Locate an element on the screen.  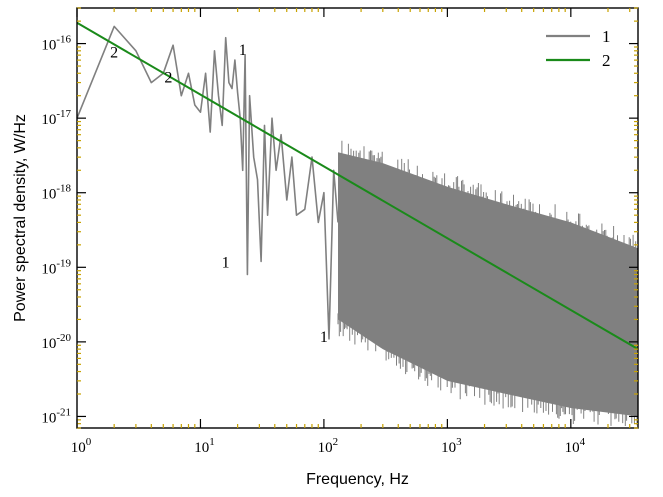
y-tick-label: 10-17 is located at coordinates (56, 118).